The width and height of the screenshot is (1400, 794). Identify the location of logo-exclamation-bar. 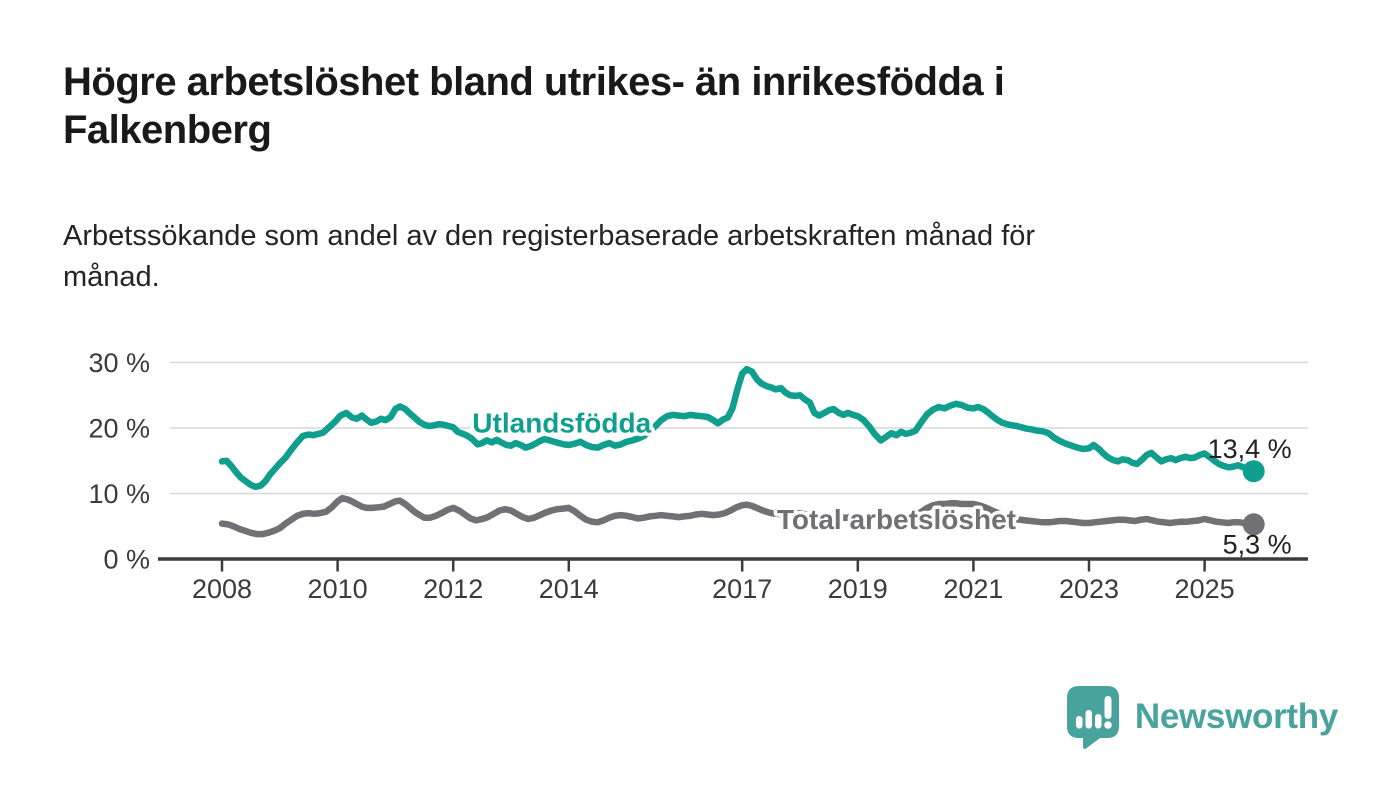
(1108, 707).